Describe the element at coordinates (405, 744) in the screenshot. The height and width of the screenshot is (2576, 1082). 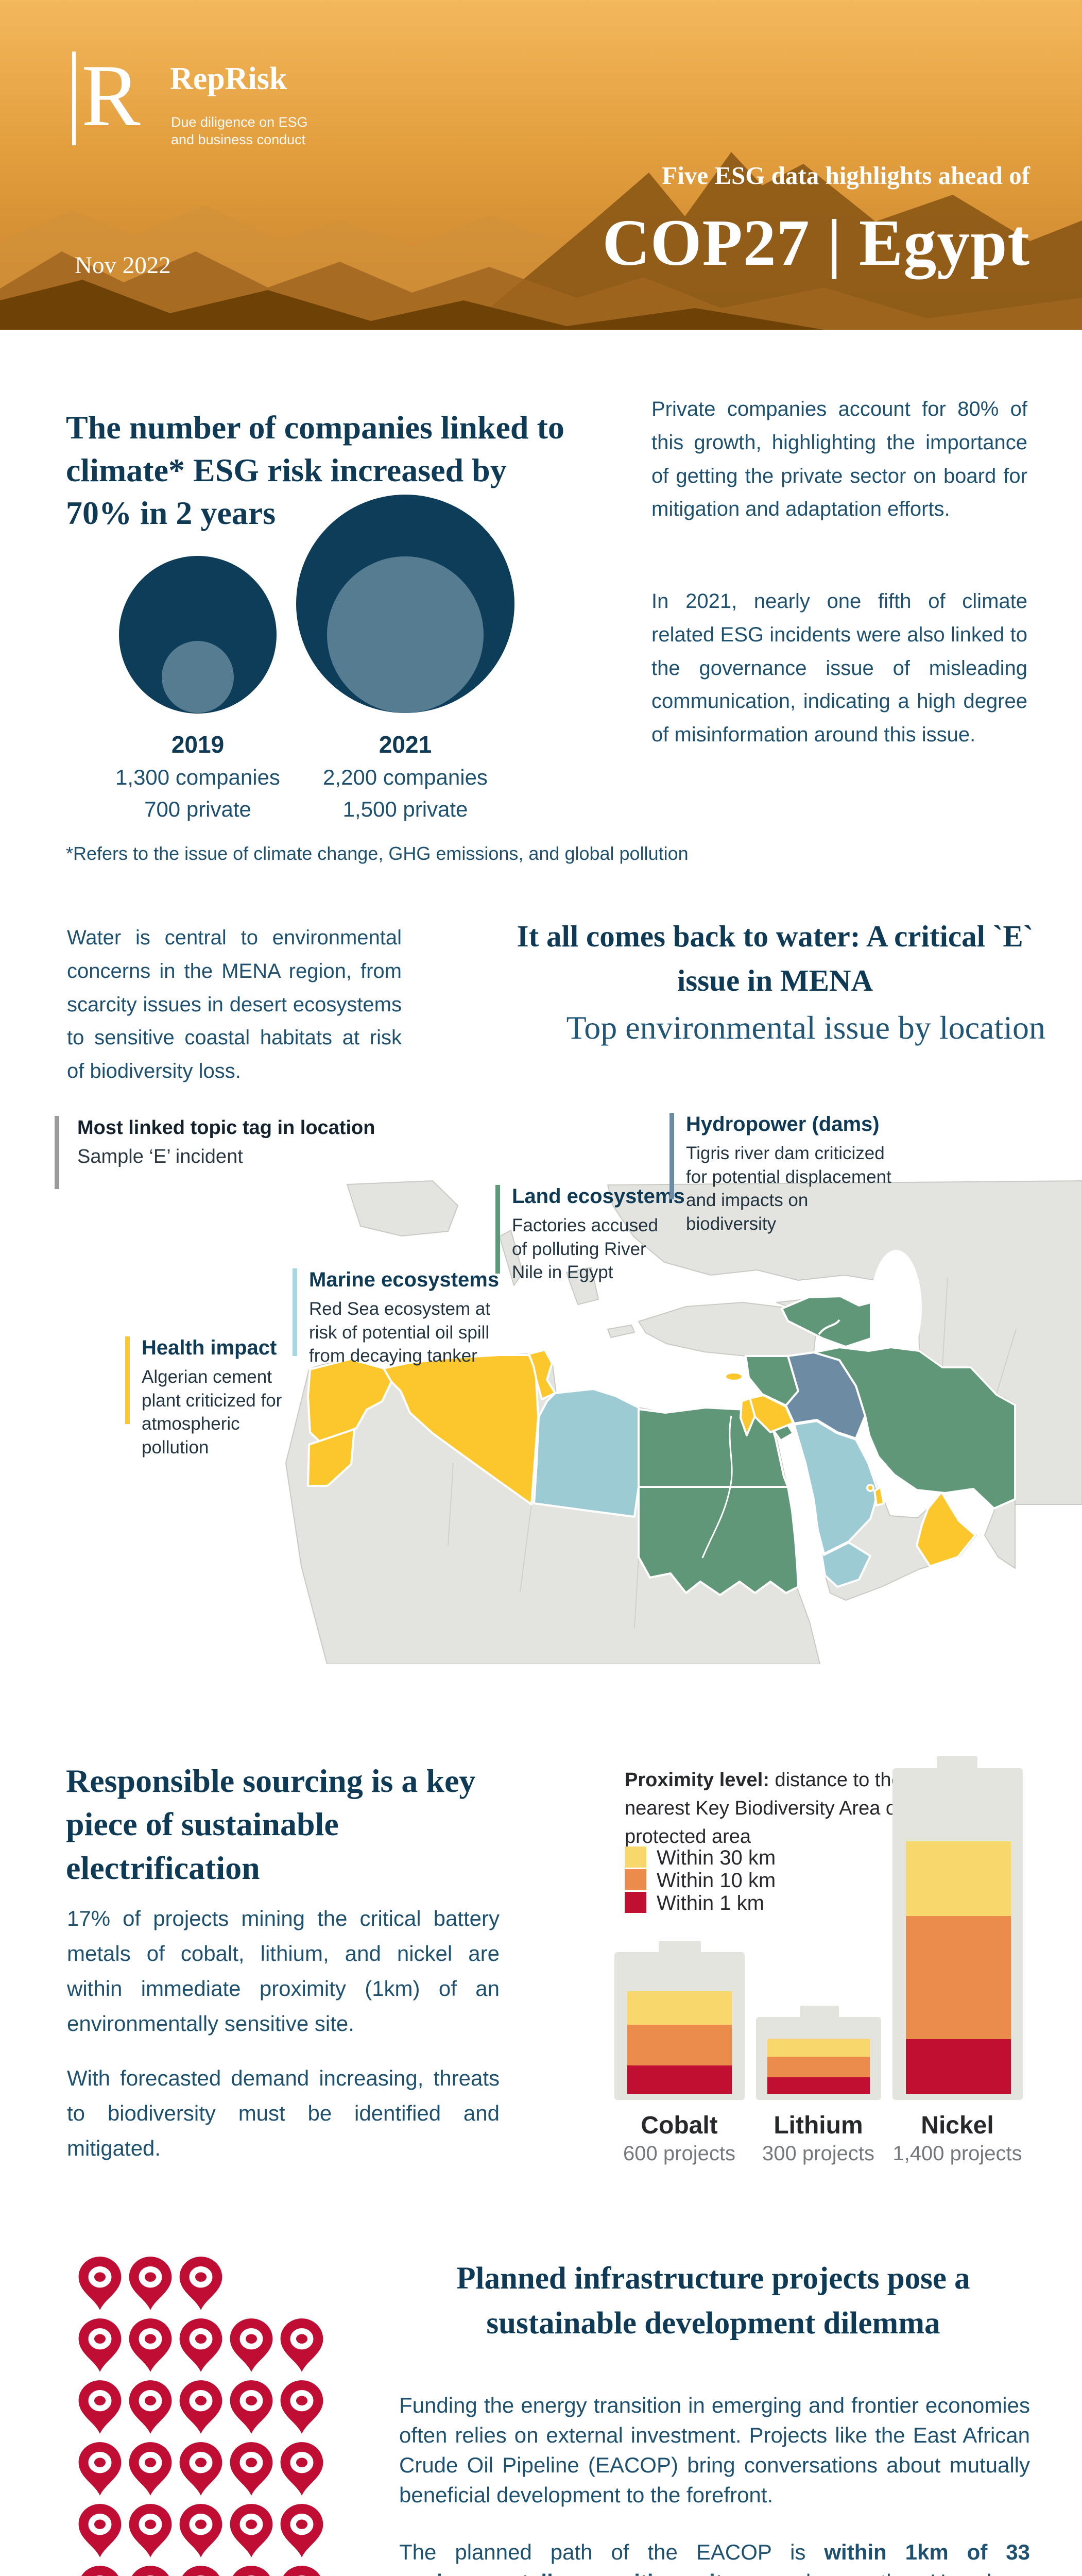
I see `bubble-2021-year: 2021` at that location.